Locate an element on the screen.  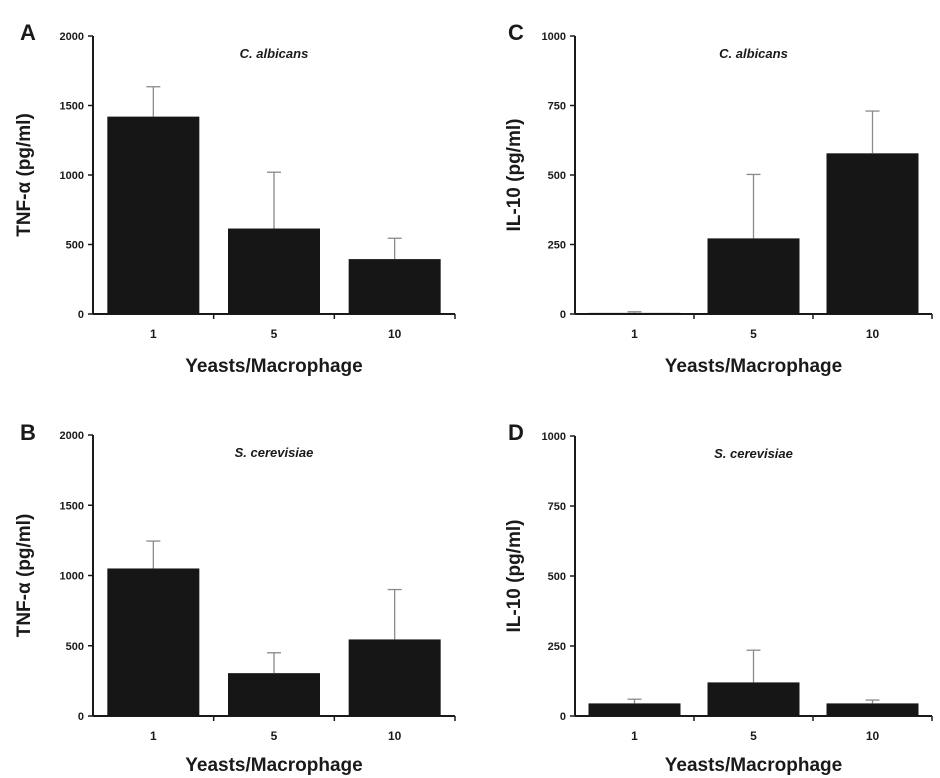
panel-letter: D is located at coordinates (516, 432).